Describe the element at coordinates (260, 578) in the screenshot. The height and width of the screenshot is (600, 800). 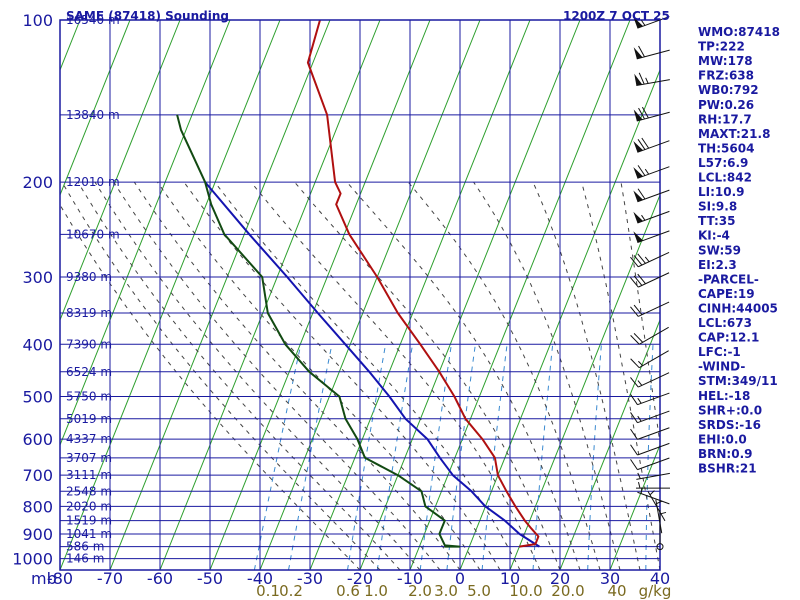
I see `temperature-tick-label: -40` at that location.